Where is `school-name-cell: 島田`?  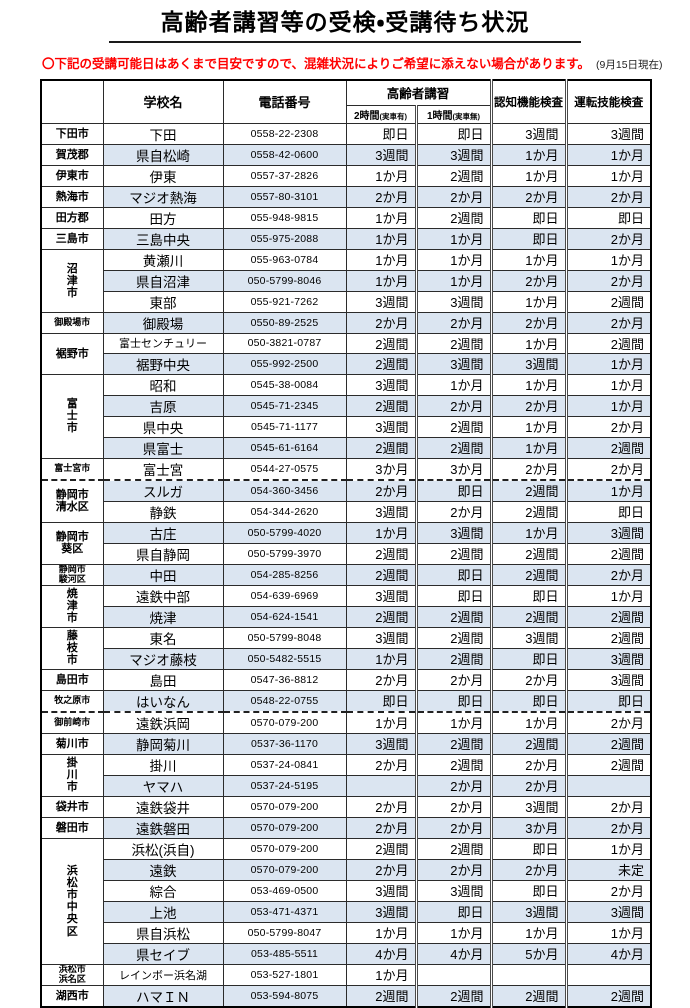
school-name-cell: 島田 is located at coordinates (163, 679).